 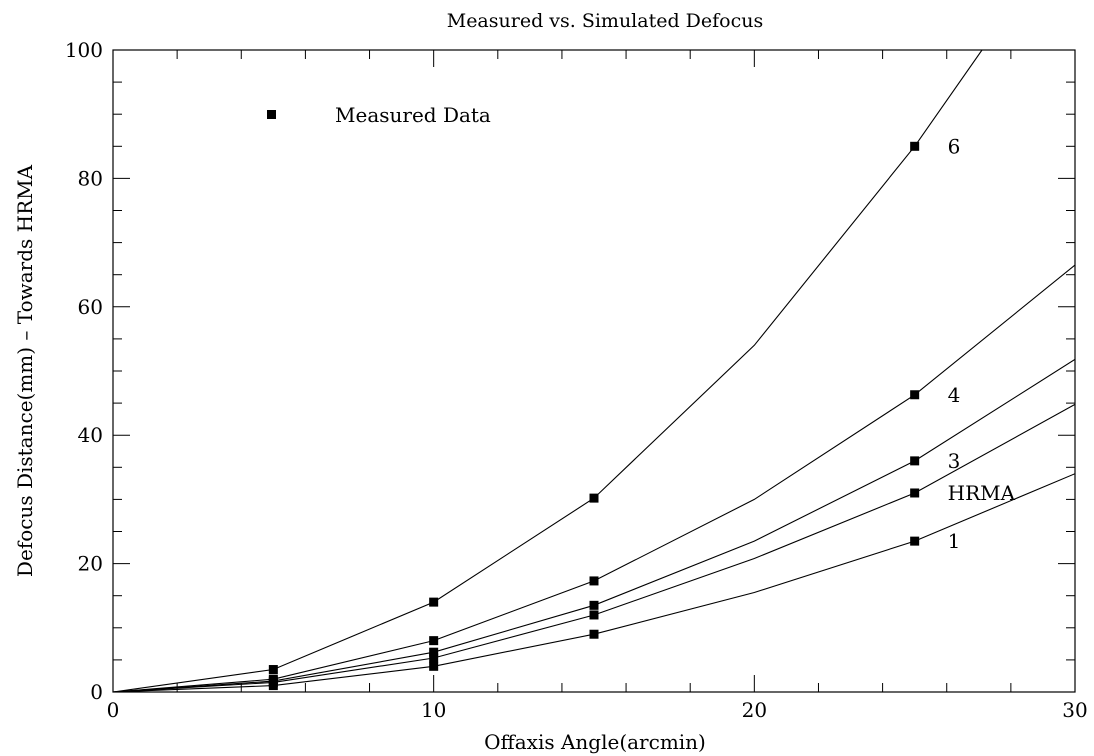 What do you see at coordinates (271, 114) in the screenshot?
I see `legend-marker` at bounding box center [271, 114].